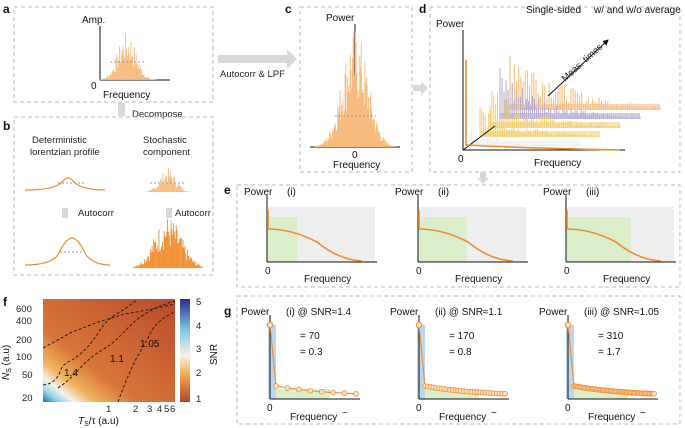  What do you see at coordinates (168, 180) in the screenshot?
I see `panel-b-stochastic-top` at bounding box center [168, 180].